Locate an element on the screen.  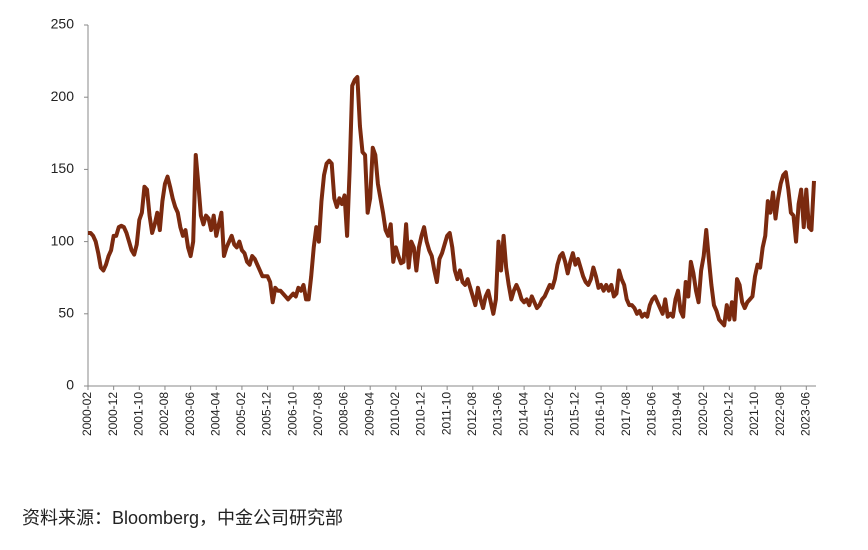
x-tick-label: 2019-04 is located at coordinates (677, 414).